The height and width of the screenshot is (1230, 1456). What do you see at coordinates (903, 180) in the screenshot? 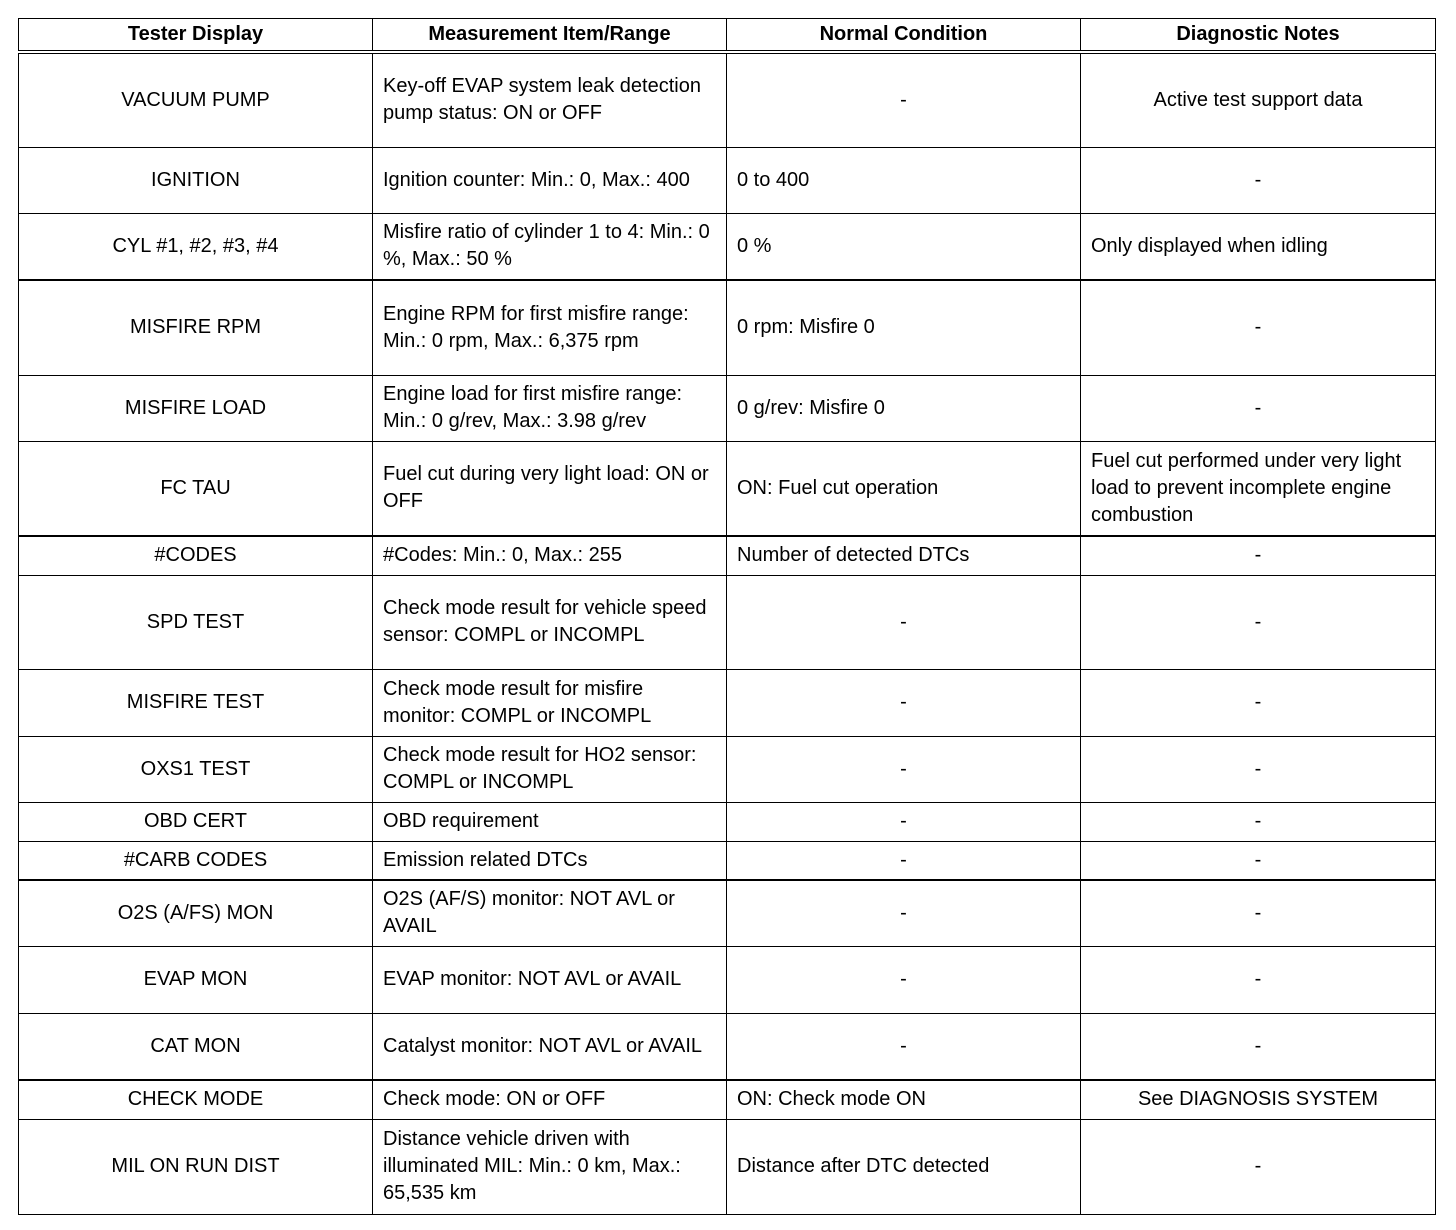
I see `normal-condition-cell: 0 to 400` at bounding box center [903, 180].